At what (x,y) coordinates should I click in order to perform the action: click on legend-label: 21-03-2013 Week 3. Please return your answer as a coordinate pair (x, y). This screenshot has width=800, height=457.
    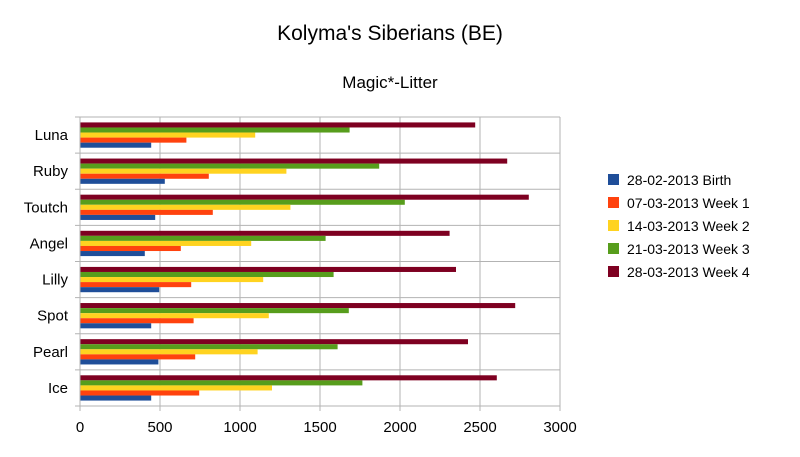
    Looking at the image, I should click on (688, 249).